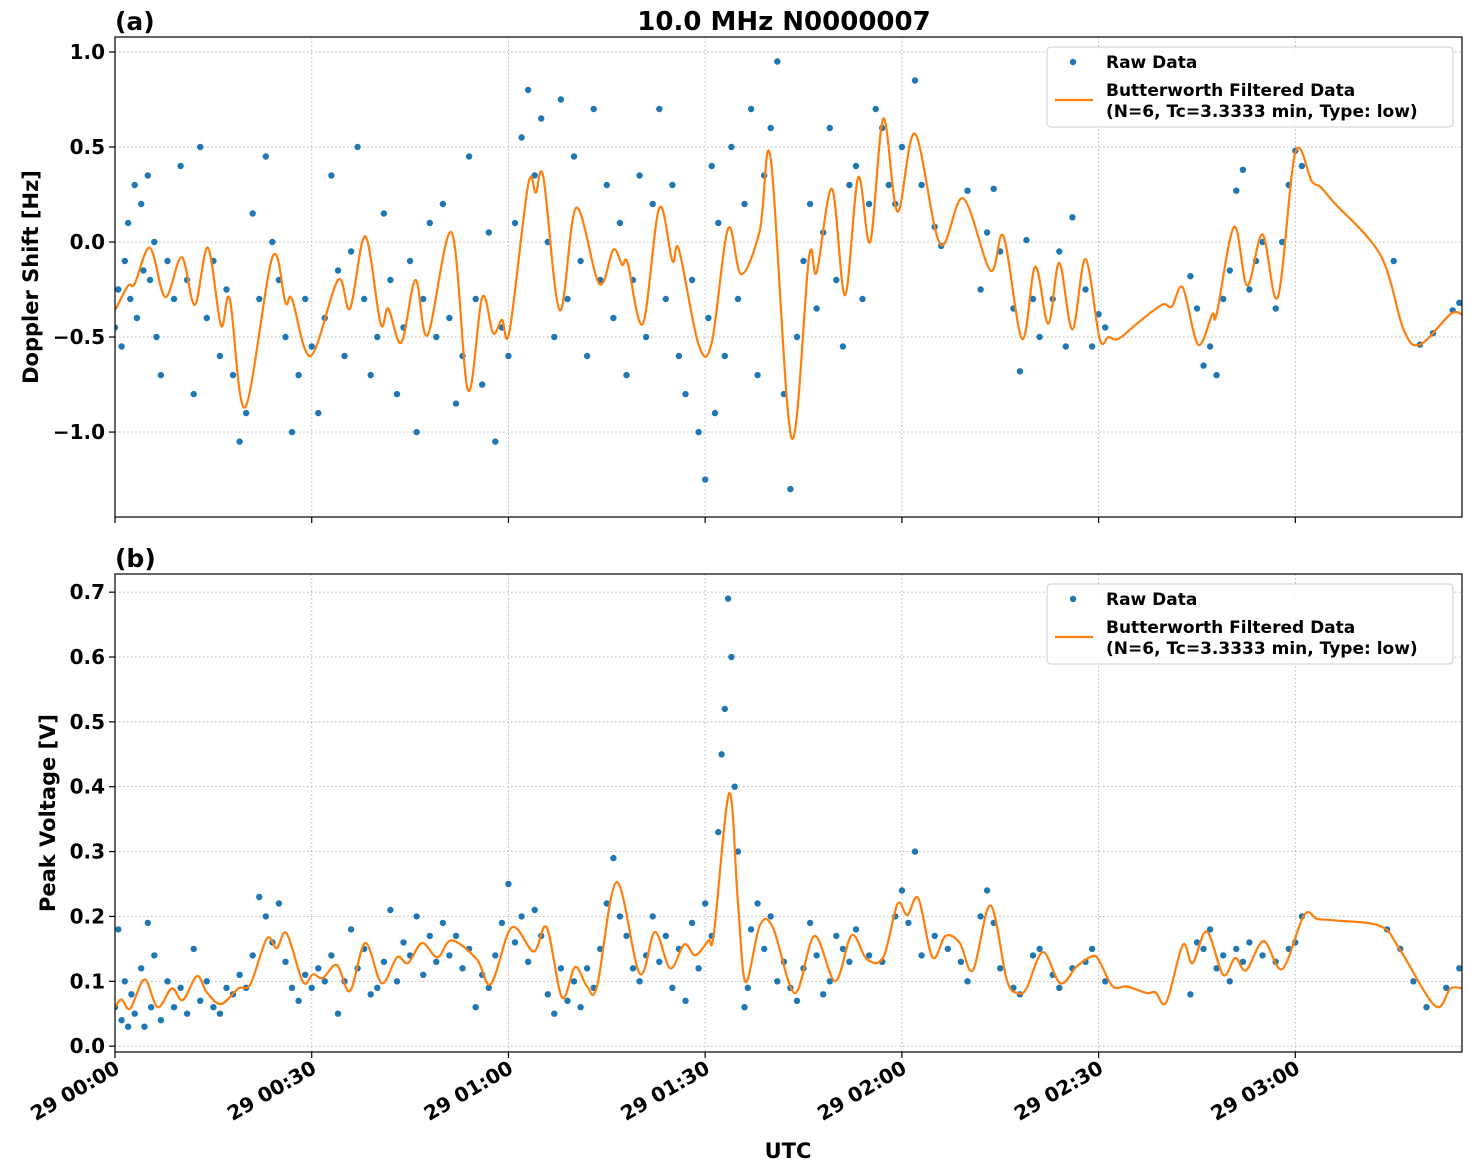 Image resolution: width=1471 pixels, height=1171 pixels. Describe the element at coordinates (783, 22) in the screenshot. I see `figure-title: 10.0 MHz N0000007` at that location.